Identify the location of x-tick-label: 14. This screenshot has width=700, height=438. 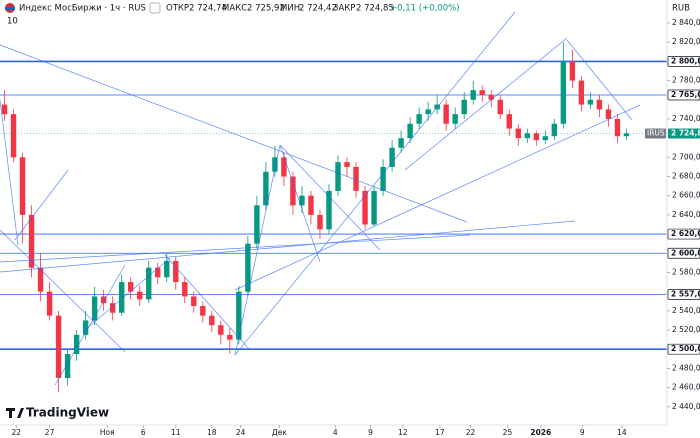
(622, 432).